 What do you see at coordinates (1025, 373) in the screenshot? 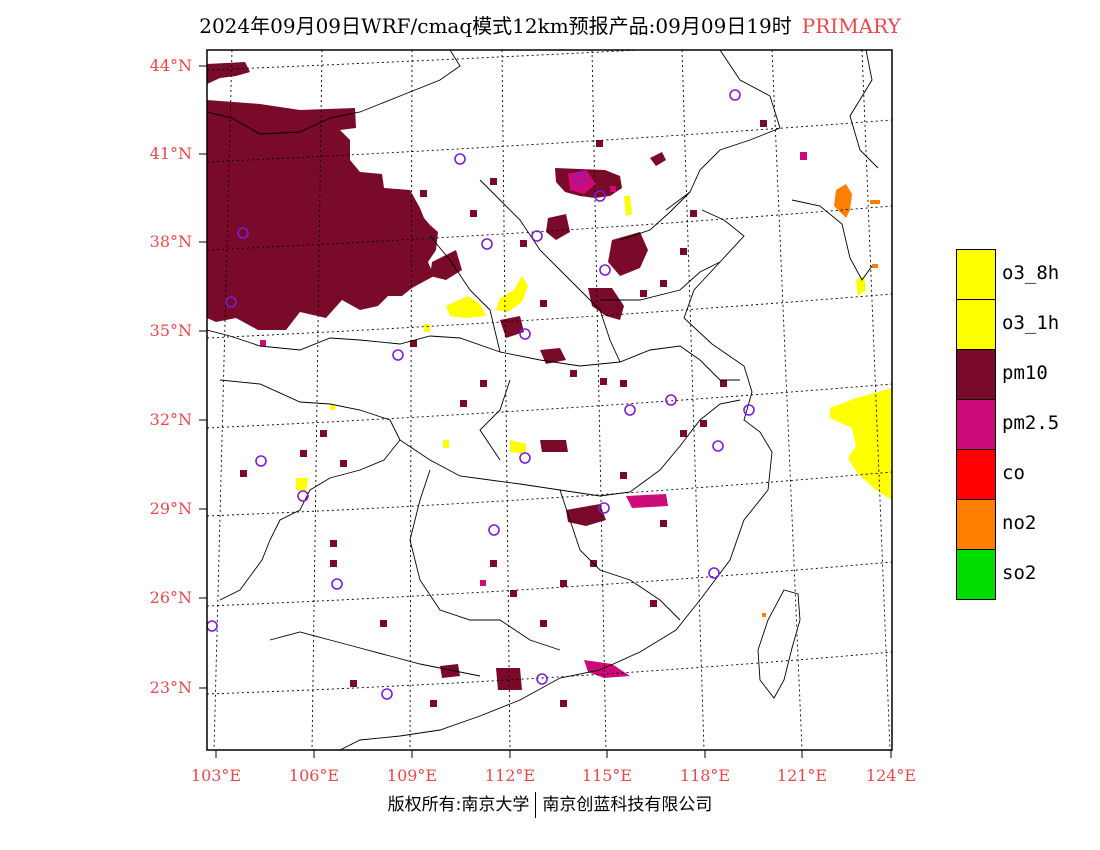
I see `legend-label: pm10` at bounding box center [1025, 373].